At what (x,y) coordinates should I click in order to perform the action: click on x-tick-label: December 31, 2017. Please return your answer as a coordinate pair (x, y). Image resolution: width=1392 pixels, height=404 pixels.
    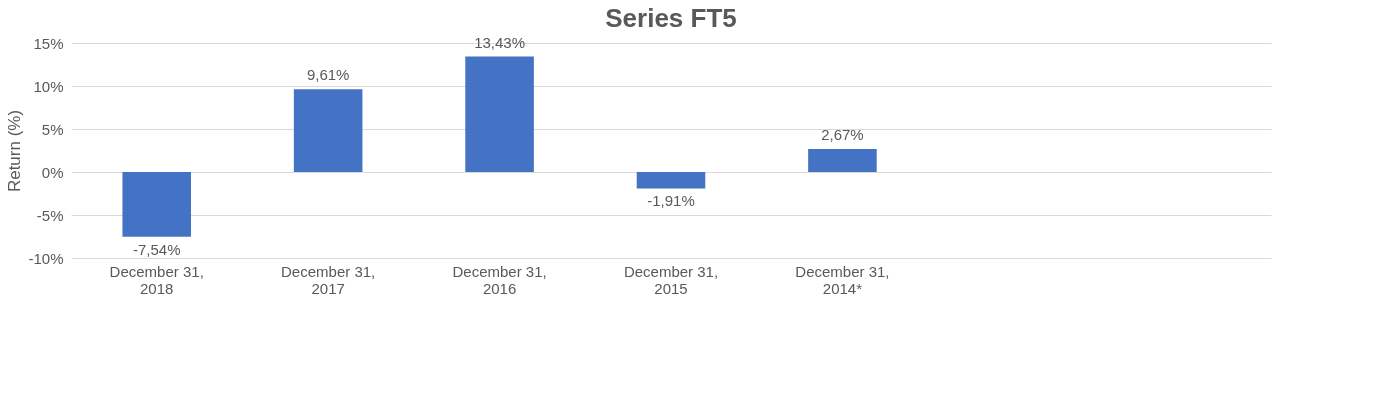
    Looking at the image, I should click on (328, 279).